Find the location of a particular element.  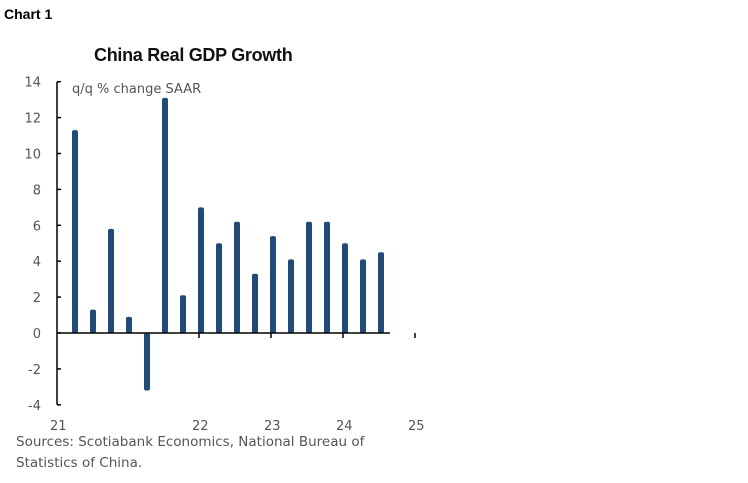

y-tick-label: 8 is located at coordinates (37, 190).